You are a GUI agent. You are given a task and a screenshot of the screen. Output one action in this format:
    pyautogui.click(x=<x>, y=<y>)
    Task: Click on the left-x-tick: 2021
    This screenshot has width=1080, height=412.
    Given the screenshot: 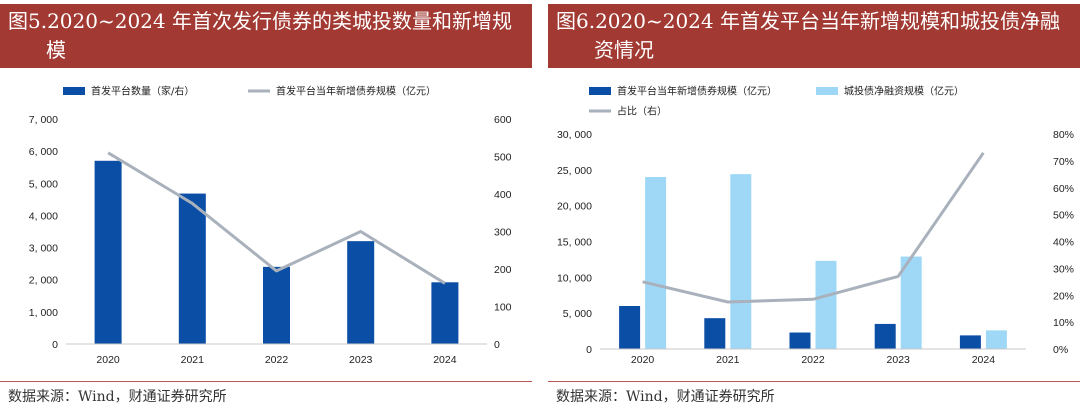 What is the action you would take?
    pyautogui.click(x=193, y=360)
    